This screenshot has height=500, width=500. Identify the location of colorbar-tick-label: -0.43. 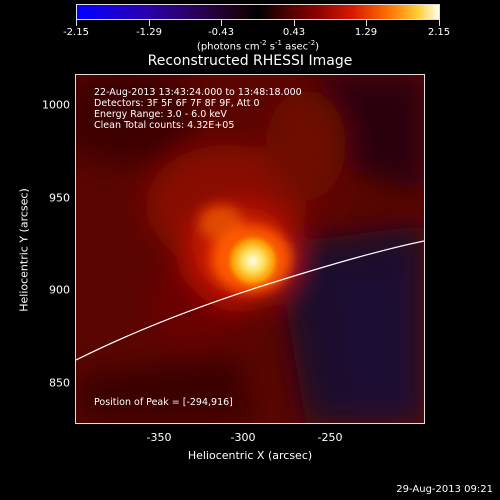
(221, 32).